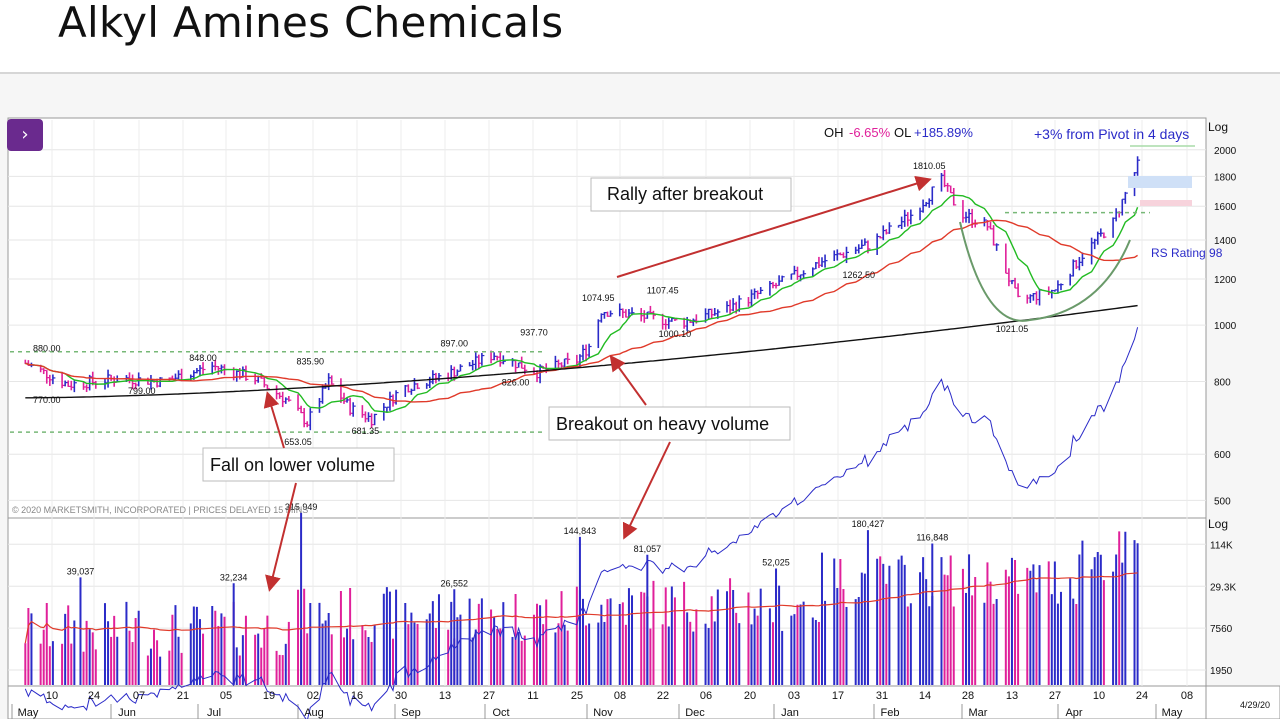 The image size is (1280, 719). Describe the element at coordinates (1225, 326) in the screenshot. I see `price-tick-label: 1000` at that location.